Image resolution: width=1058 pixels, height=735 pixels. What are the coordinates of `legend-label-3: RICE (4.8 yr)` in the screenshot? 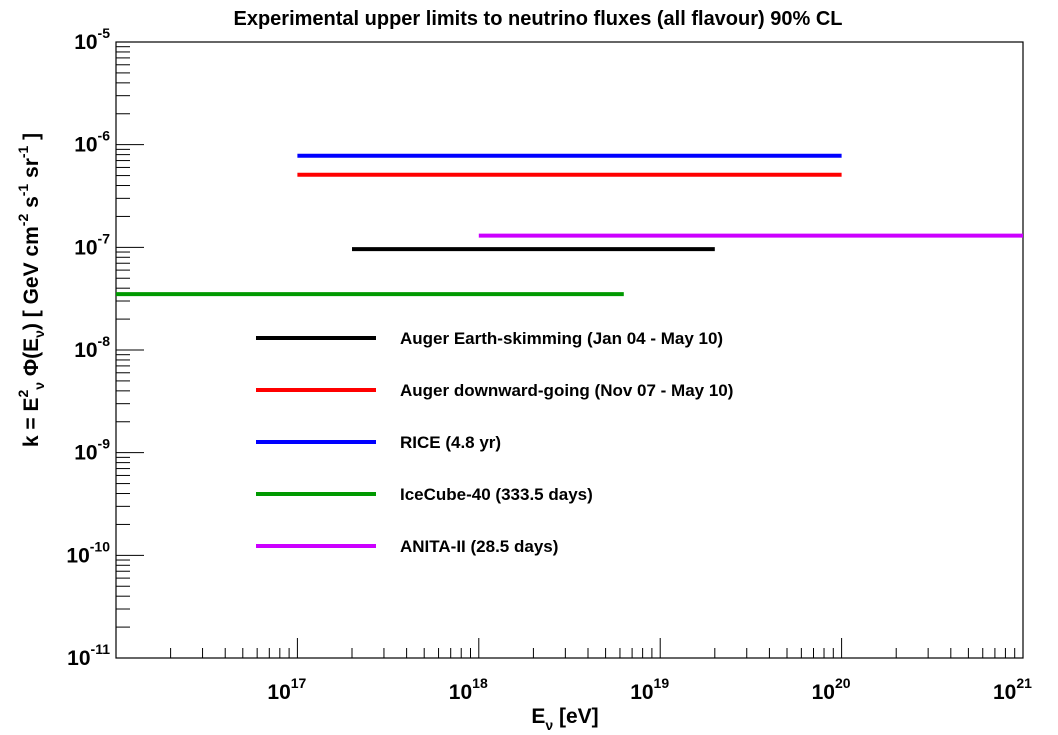 It's located at (450, 442).